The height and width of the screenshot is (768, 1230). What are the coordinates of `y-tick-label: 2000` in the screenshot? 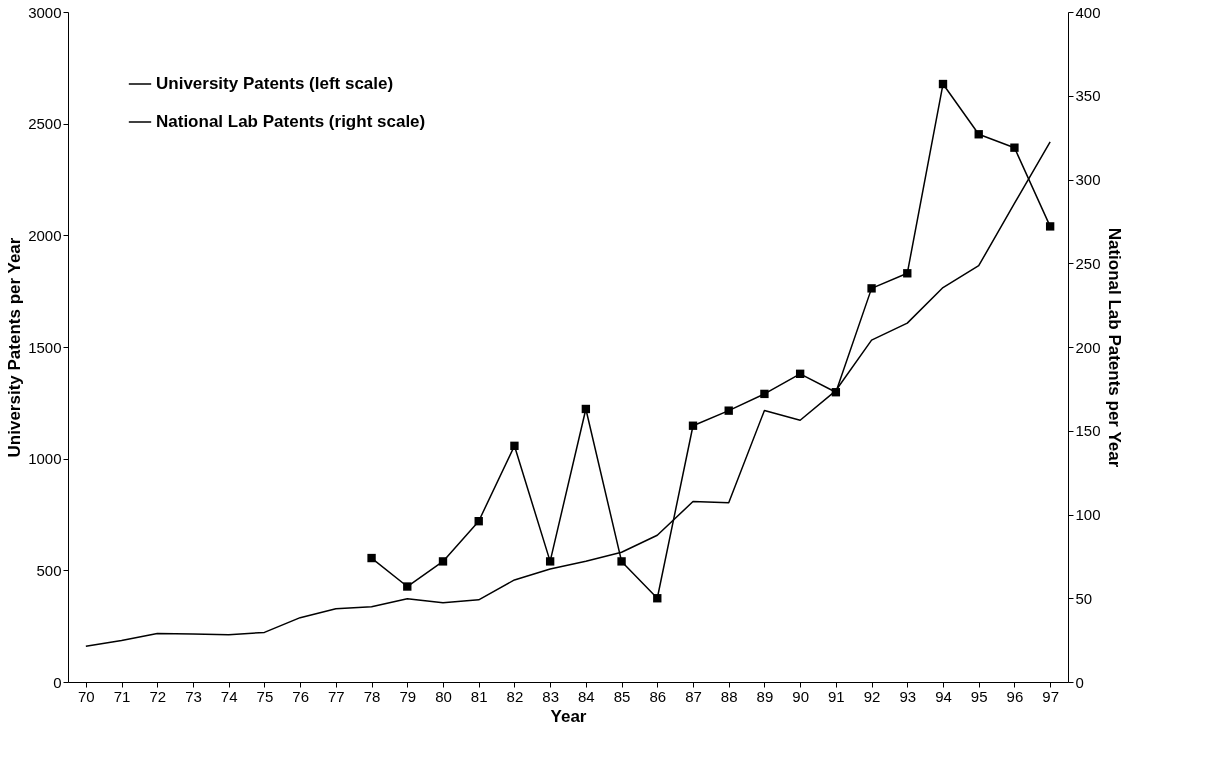 It's located at (45, 235).